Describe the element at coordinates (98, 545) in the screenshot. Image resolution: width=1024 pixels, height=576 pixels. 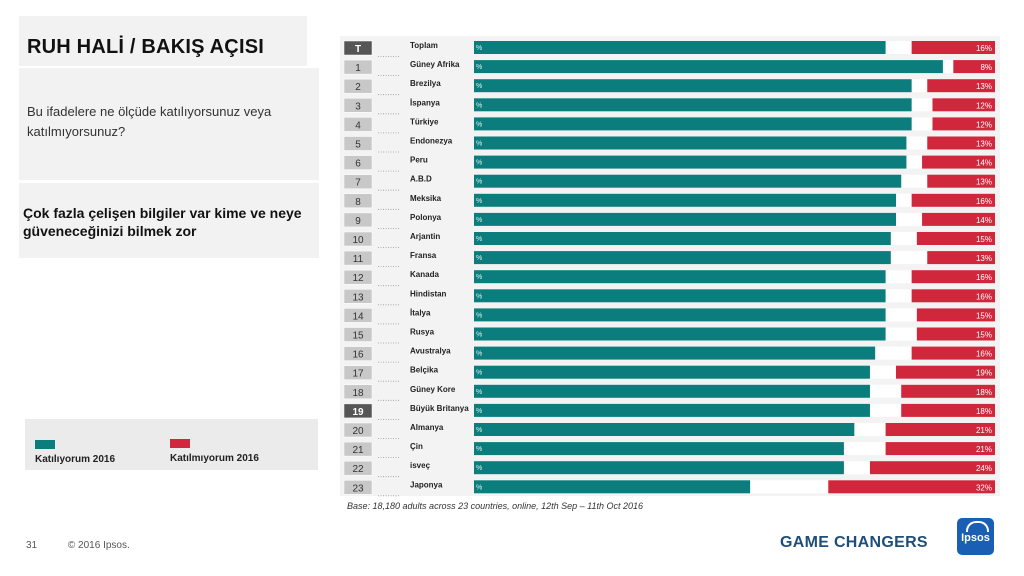
I see `copyright: © 2016 Ipsos.` at that location.